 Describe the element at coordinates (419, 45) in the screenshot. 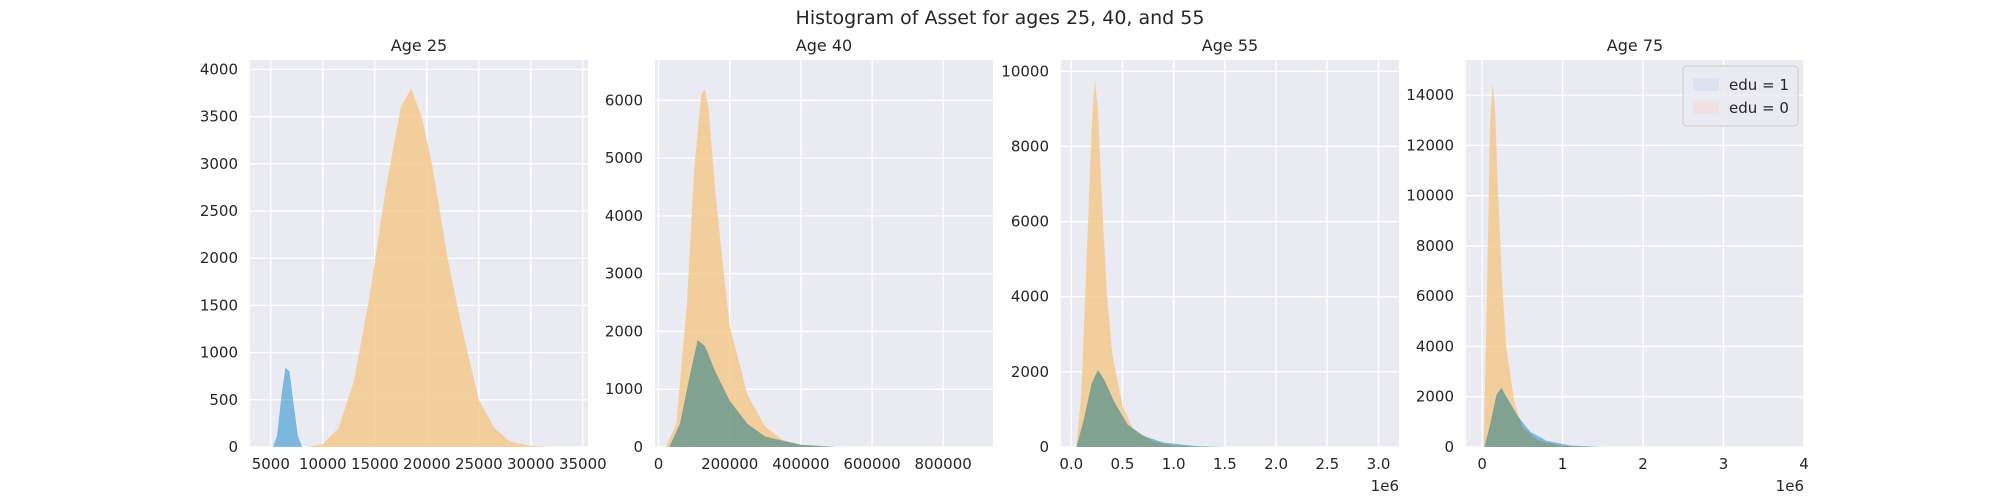

I see `subplot-title: Age 25` at that location.